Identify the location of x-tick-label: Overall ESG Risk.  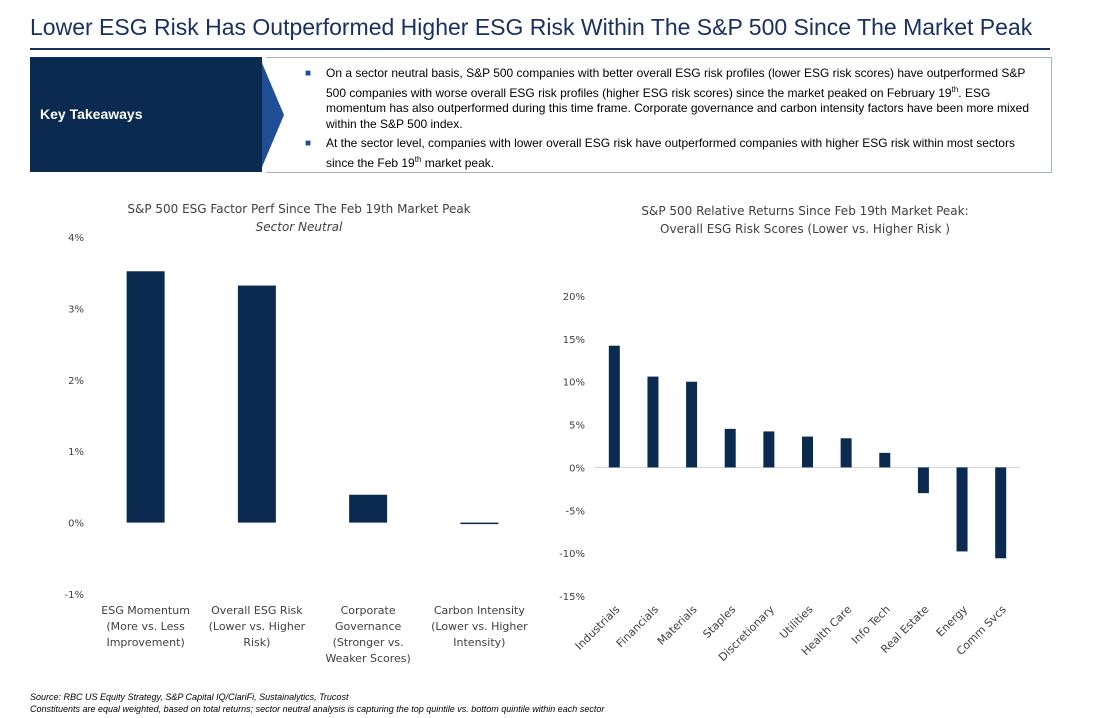
(257, 610).